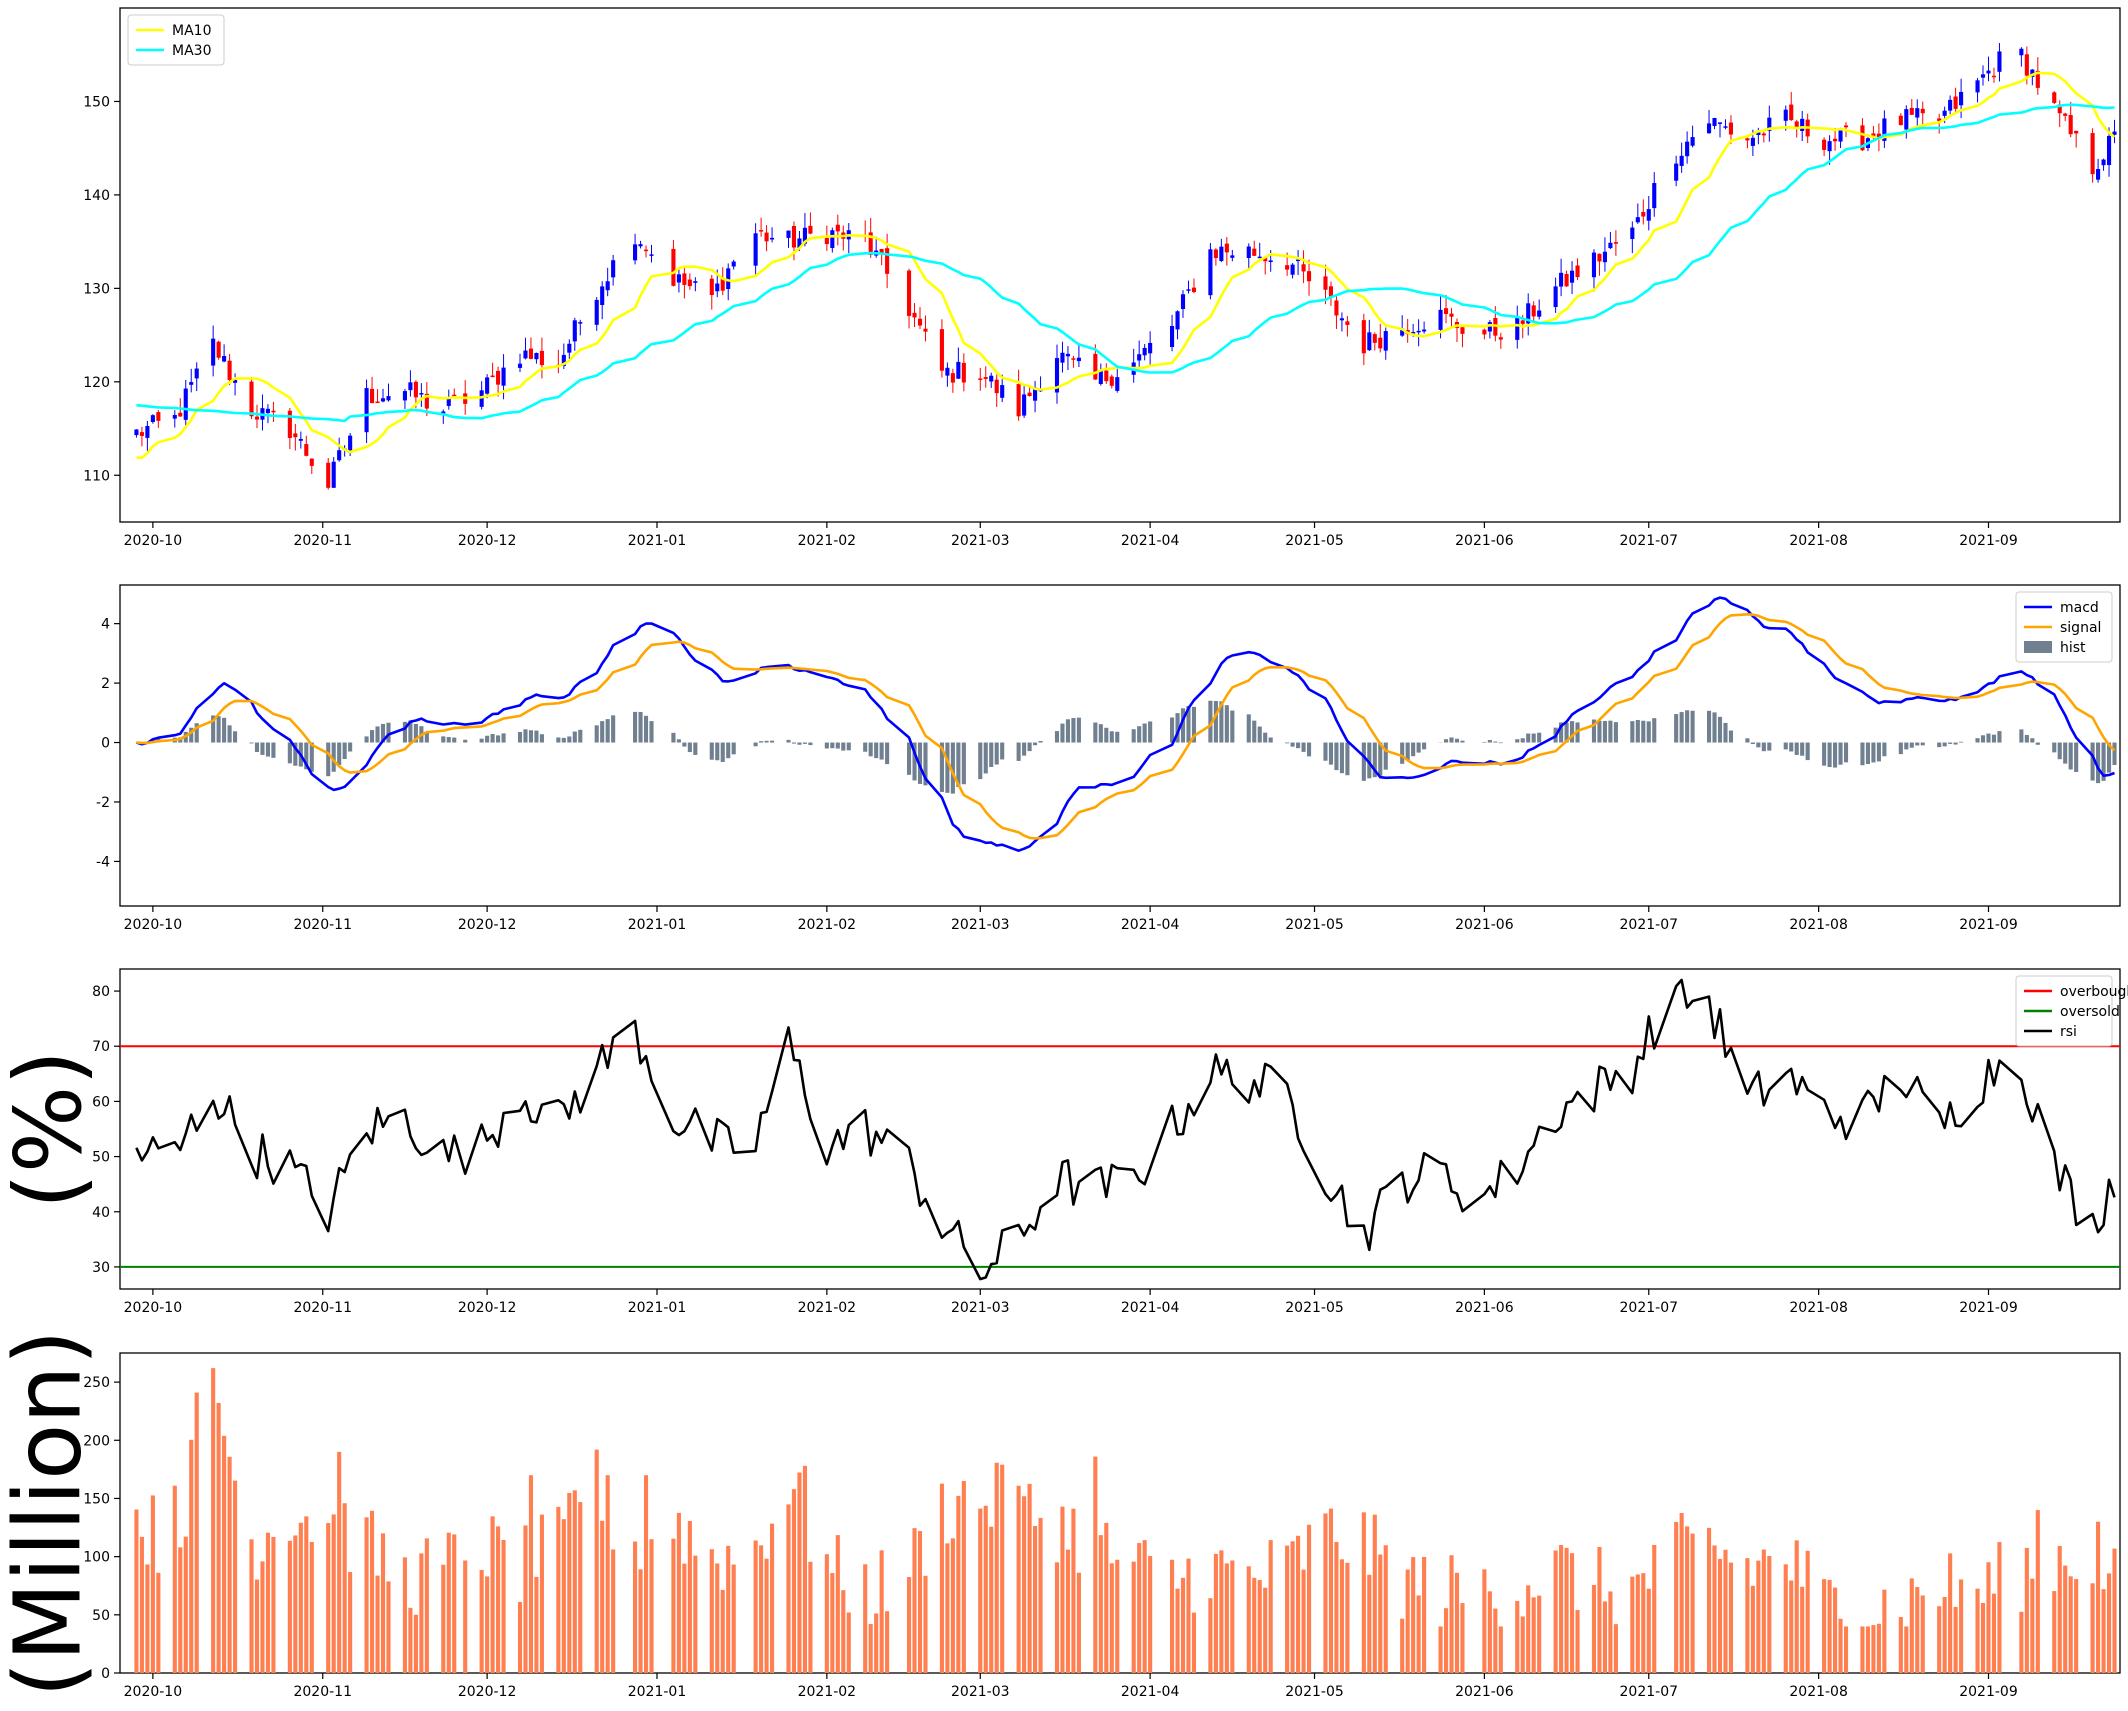  I want to click on macd-xtick-label: 2021-05, so click(1314, 925).